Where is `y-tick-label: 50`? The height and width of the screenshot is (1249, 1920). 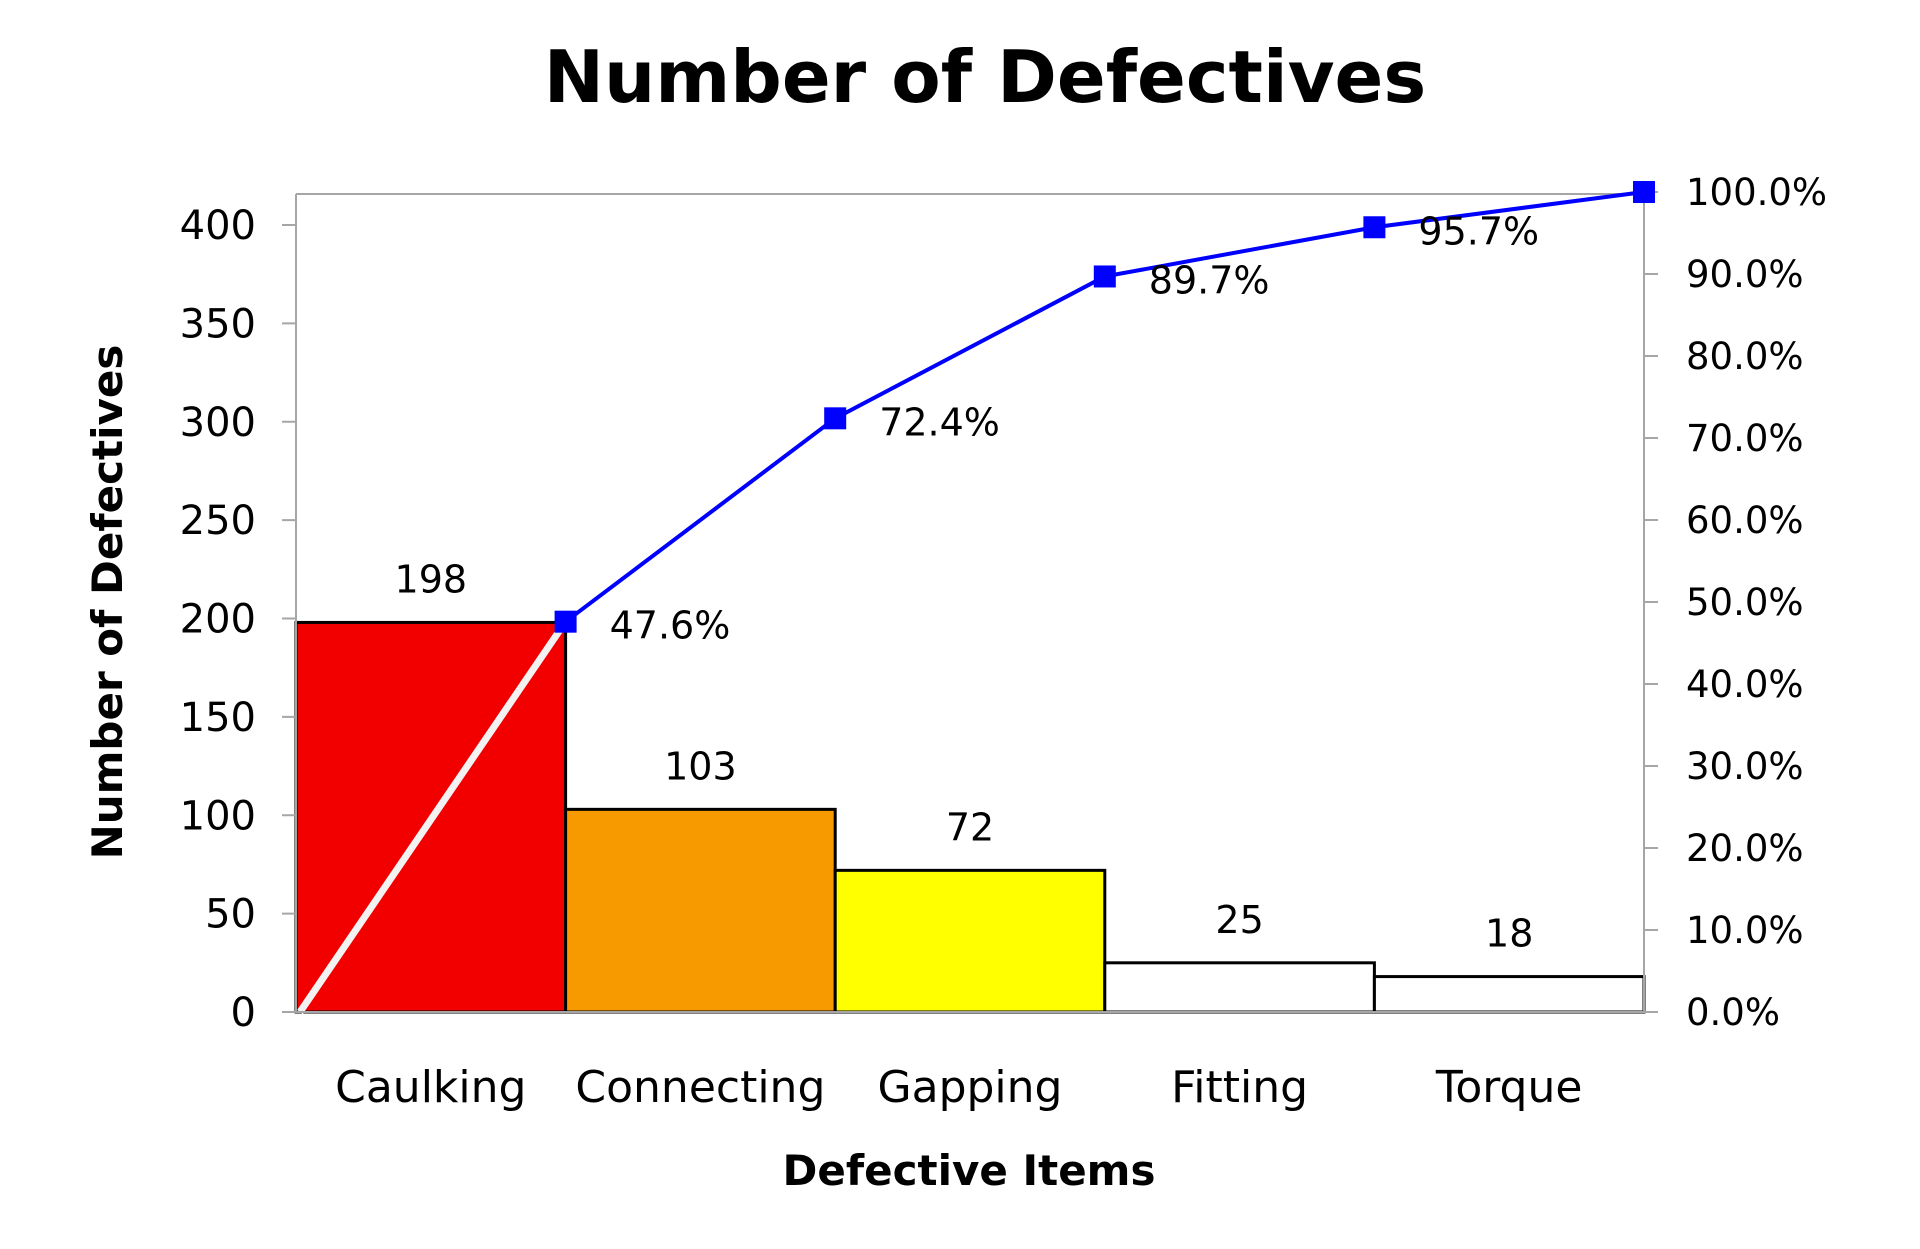 y-tick-label: 50 is located at coordinates (230, 915).